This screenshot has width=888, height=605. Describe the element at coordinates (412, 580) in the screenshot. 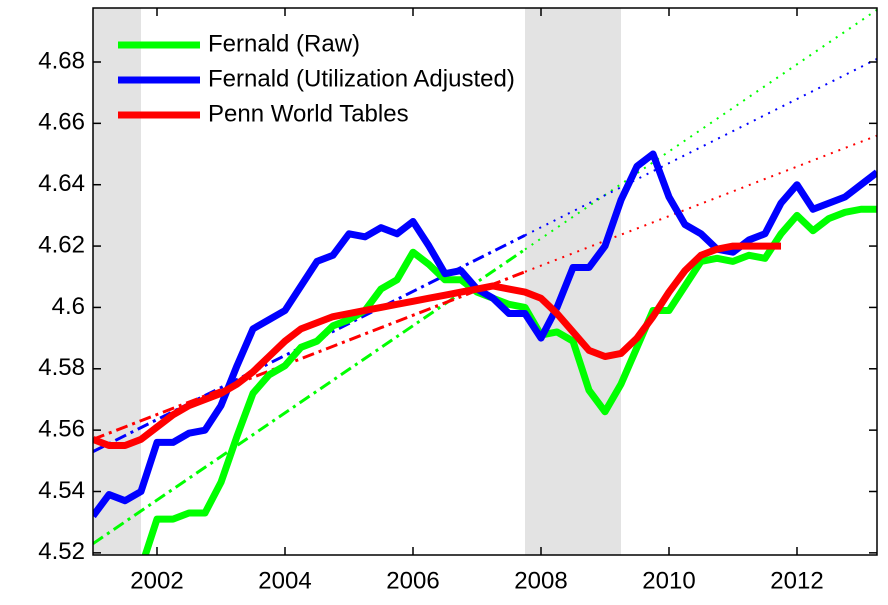

I see `x-tick-label: 2006` at that location.